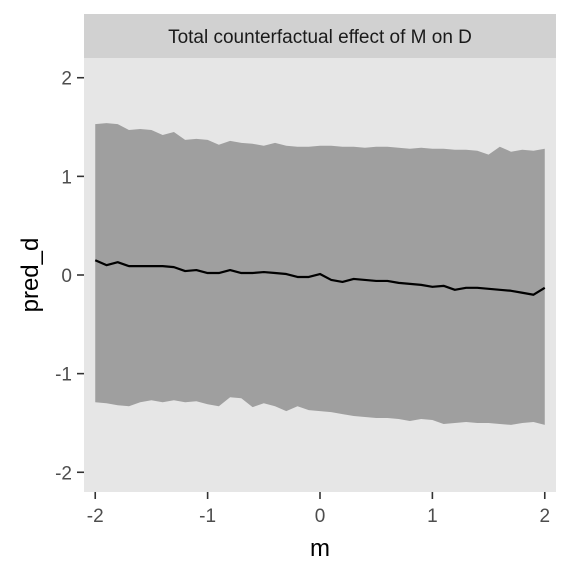 Image resolution: width=576 pixels, height=576 pixels. I want to click on x-tick-label: 0, so click(320, 516).